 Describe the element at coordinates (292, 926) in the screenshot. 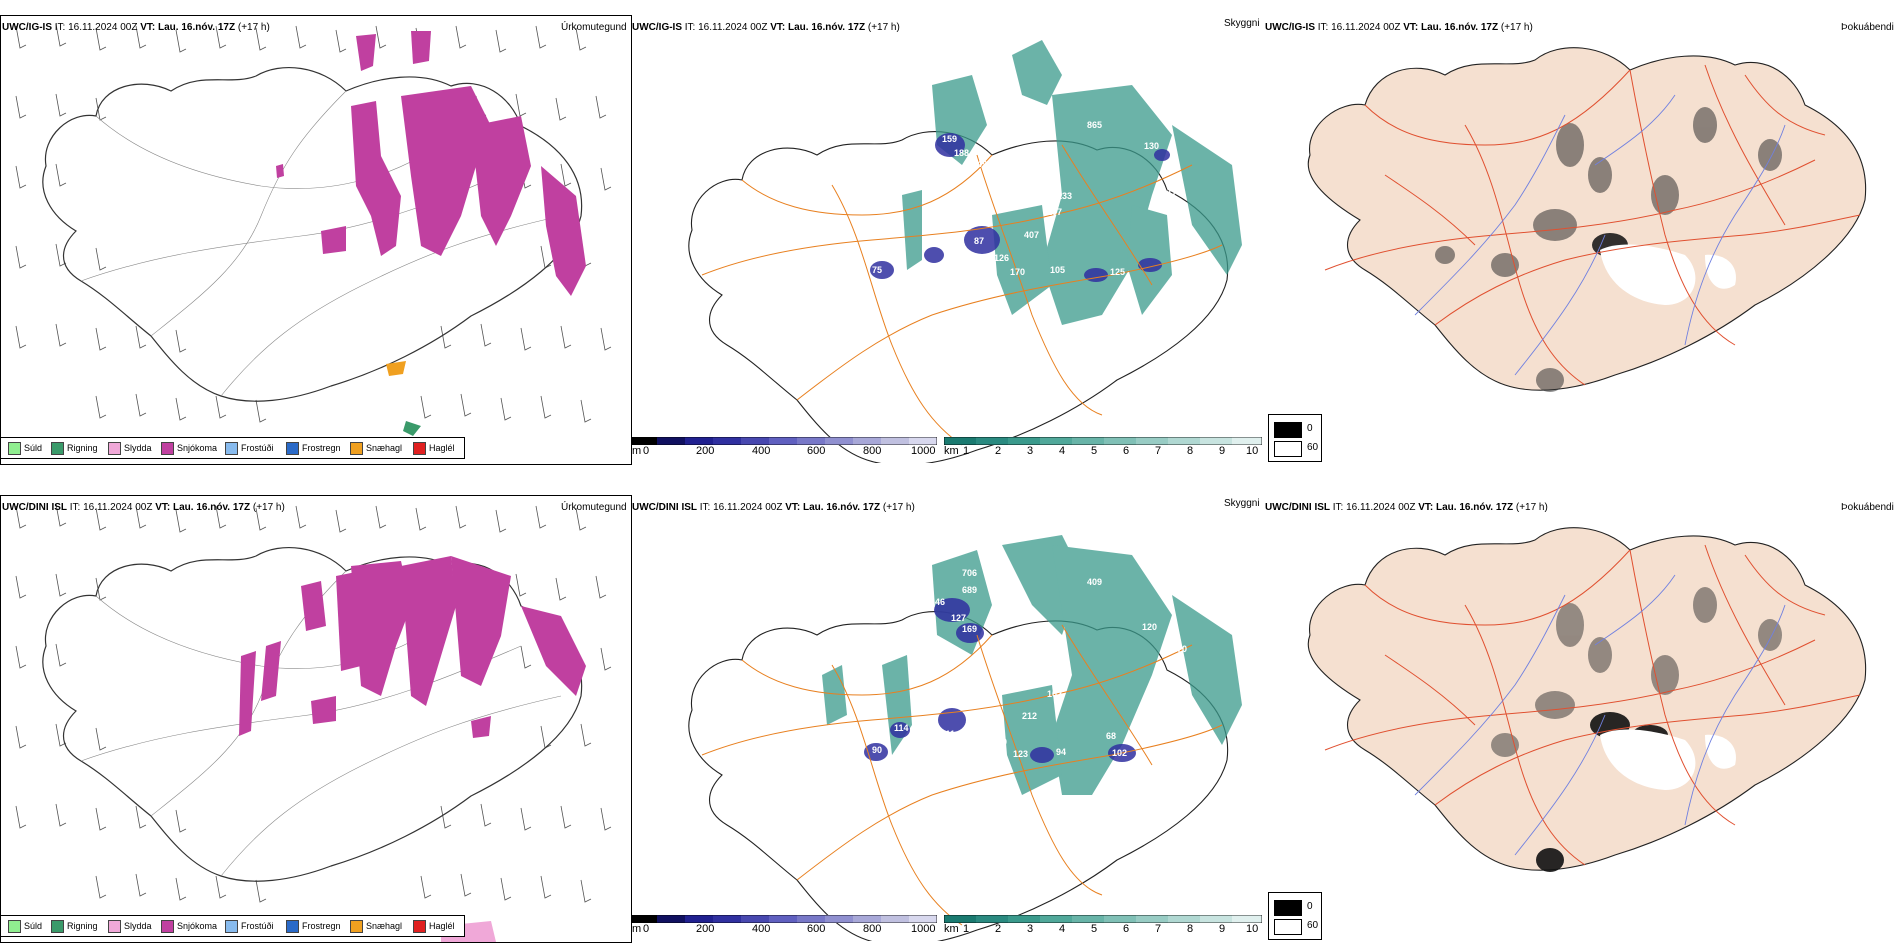

I see `legend-swatch-frostregn` at that location.